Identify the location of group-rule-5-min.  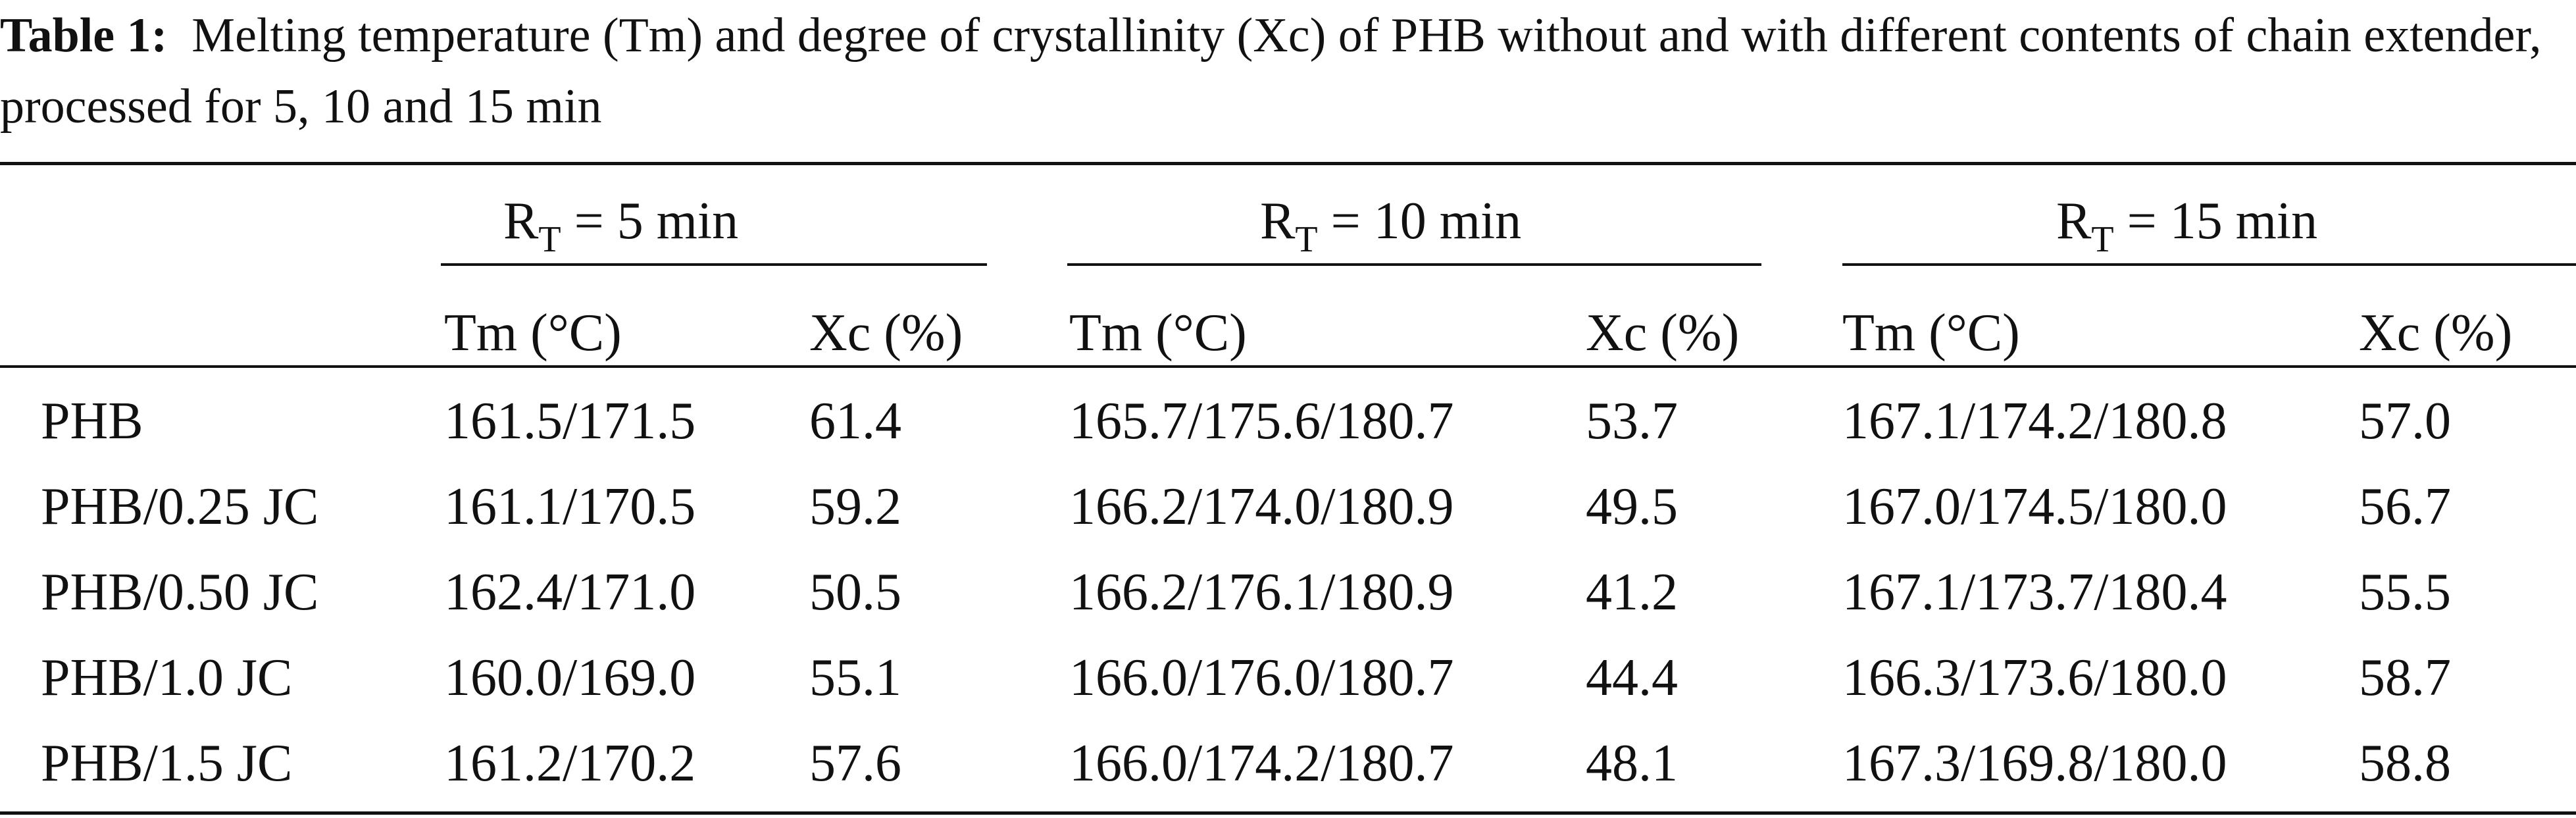
(714, 264).